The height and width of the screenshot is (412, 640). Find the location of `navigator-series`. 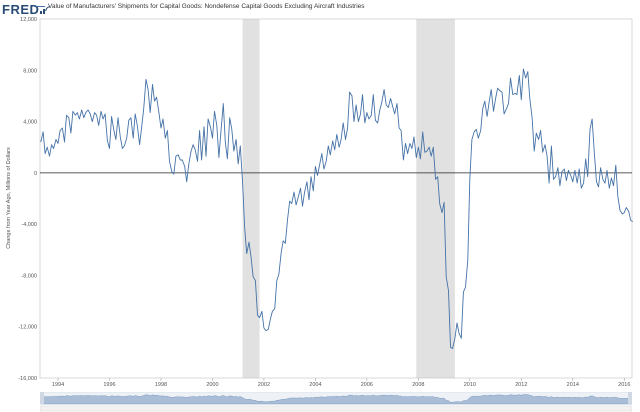

navigator-series is located at coordinates (336, 399).